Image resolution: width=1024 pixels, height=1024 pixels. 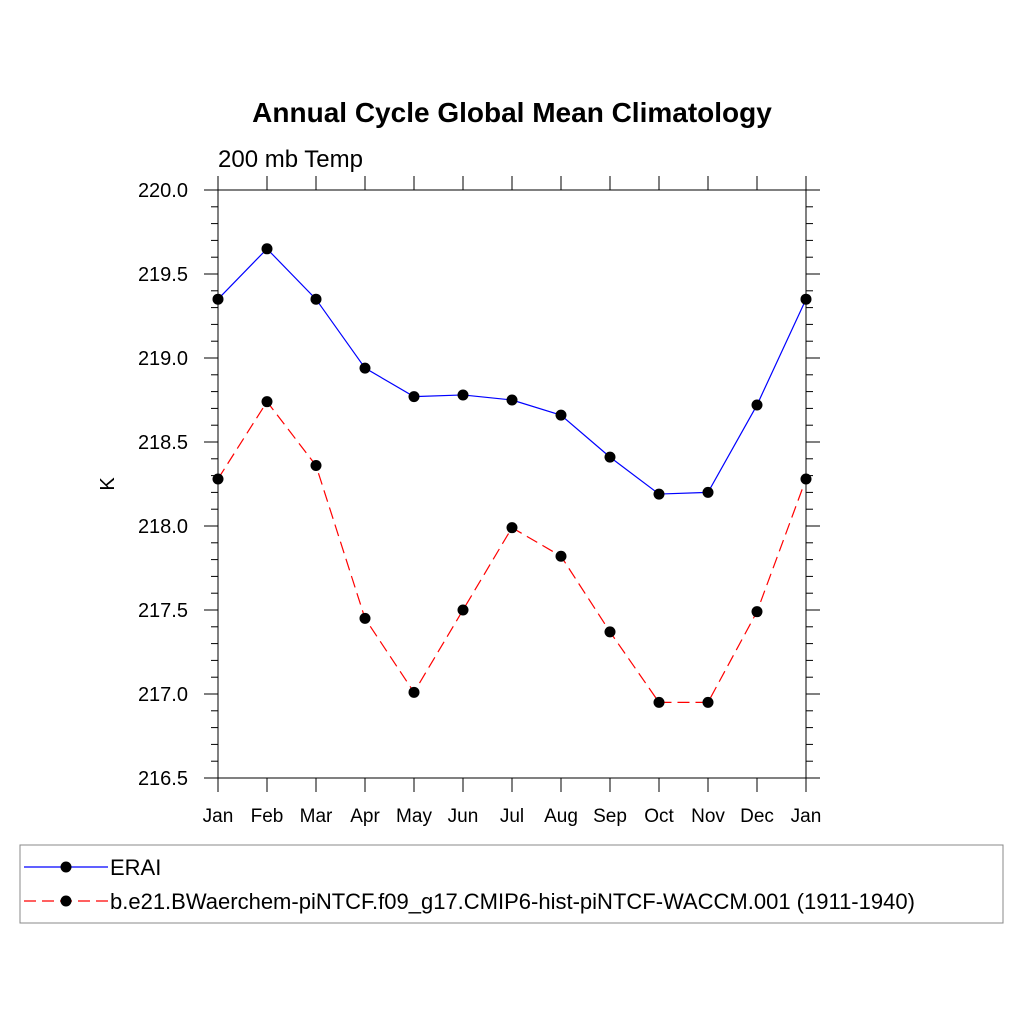 What do you see at coordinates (512, 112) in the screenshot?
I see `chart-title: Annual Cycle Global Mean Climatology` at bounding box center [512, 112].